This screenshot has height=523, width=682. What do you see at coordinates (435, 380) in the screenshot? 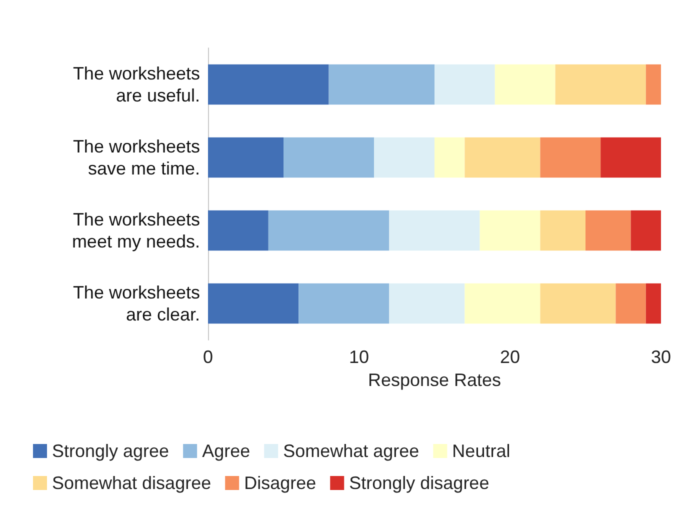
I see `x-axis-title: Response Rates` at bounding box center [435, 380].